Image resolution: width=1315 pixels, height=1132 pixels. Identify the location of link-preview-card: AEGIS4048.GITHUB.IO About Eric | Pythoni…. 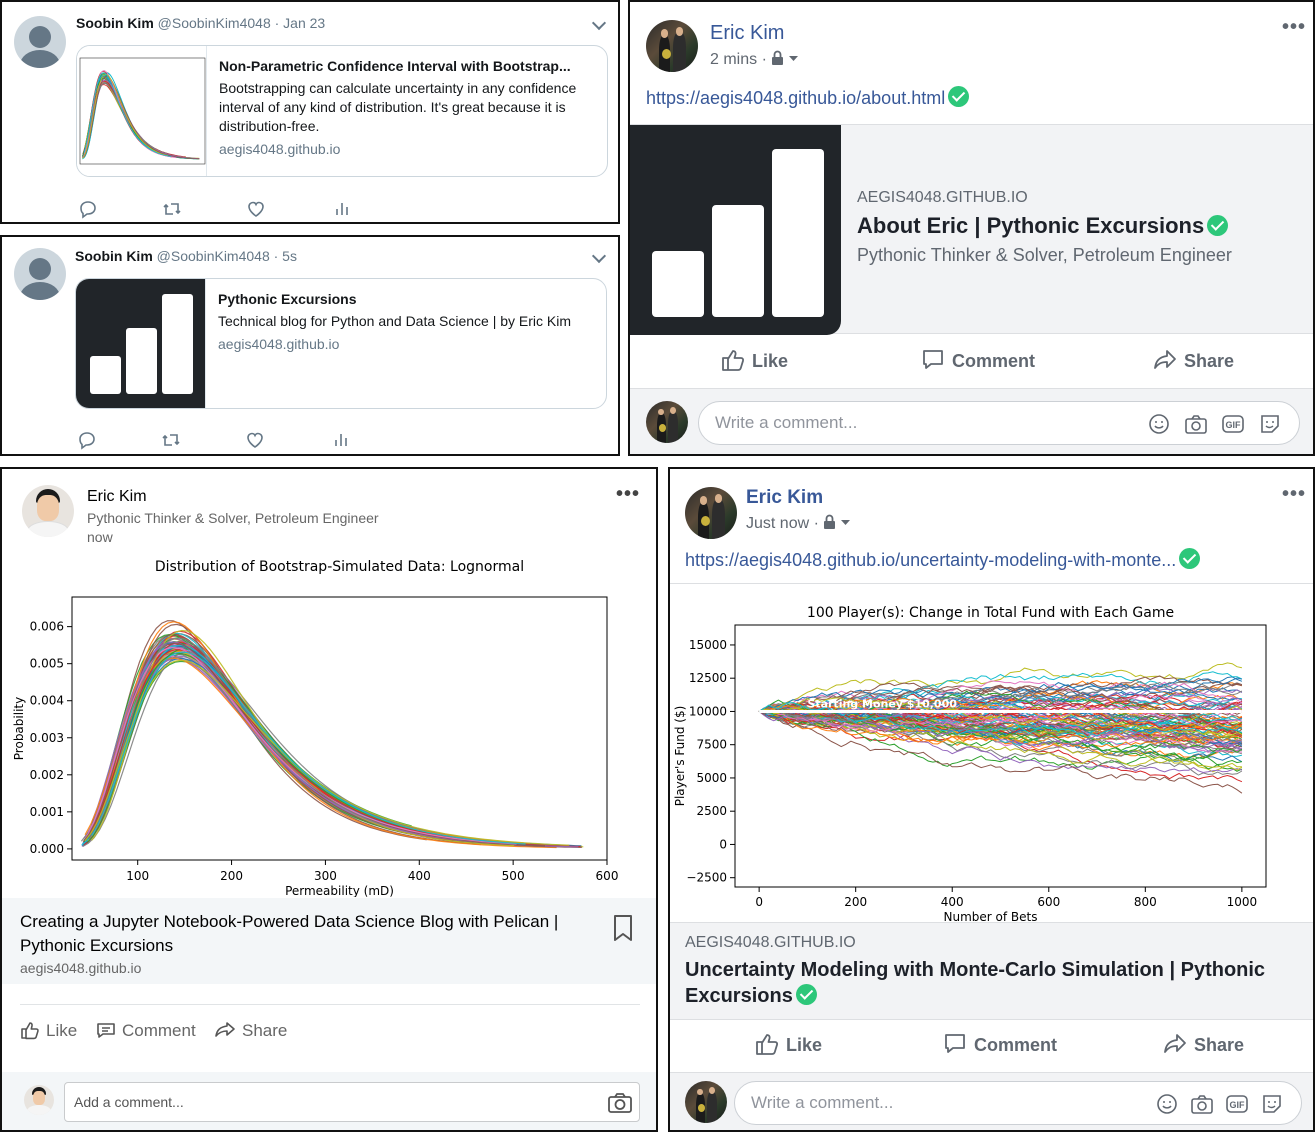
(971, 229).